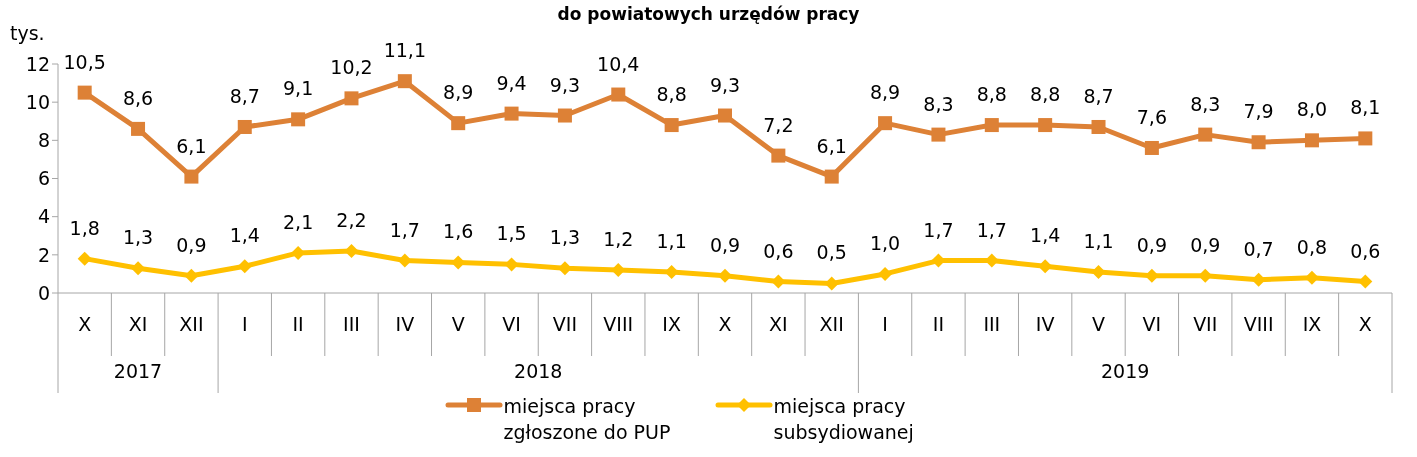 The height and width of the screenshot is (457, 1417). I want to click on x-tick-label: VI, so click(511, 324).